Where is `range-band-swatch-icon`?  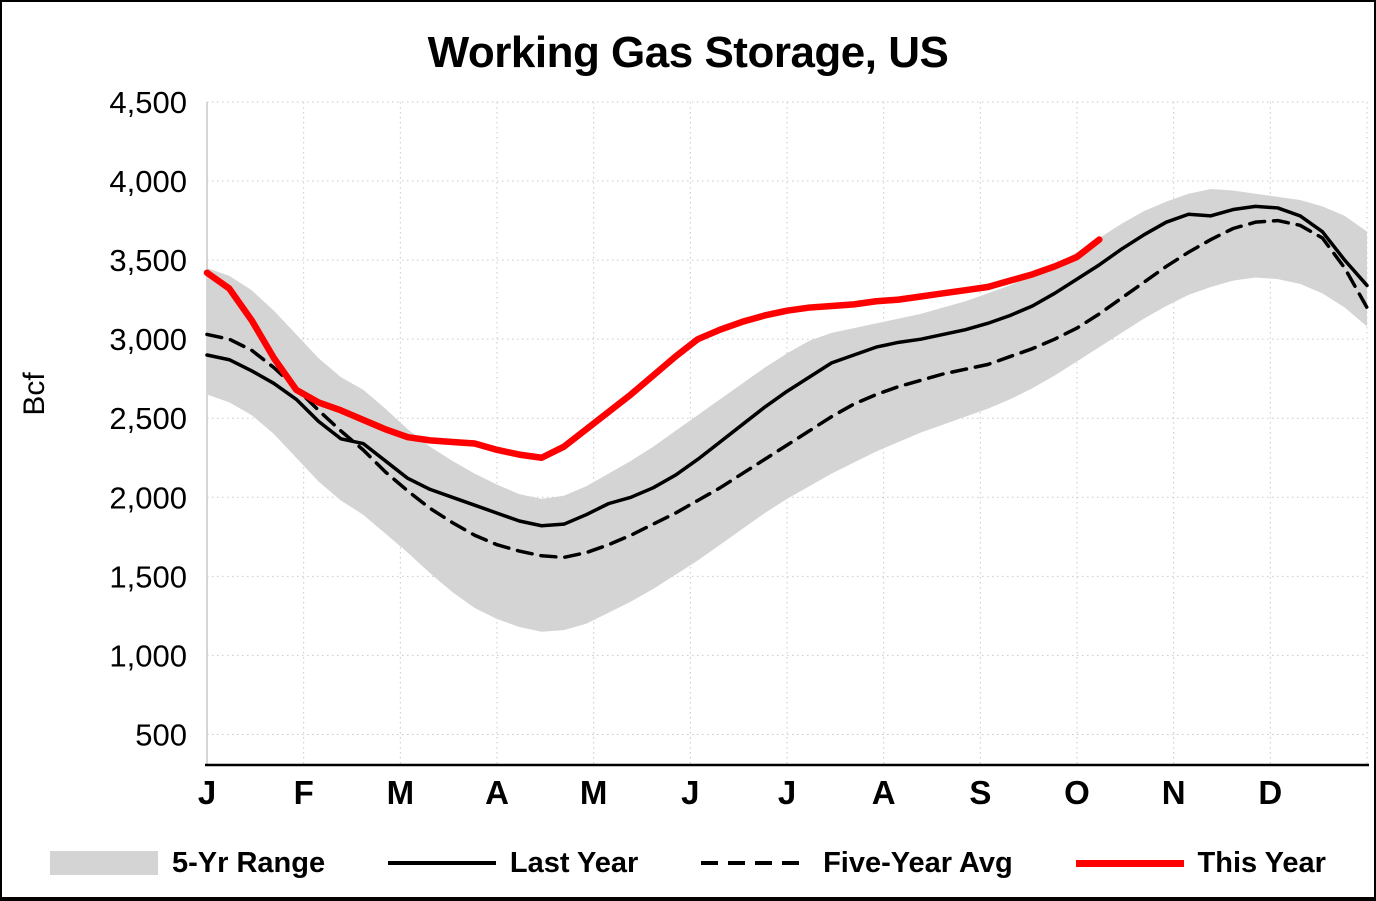 range-band-swatch-icon is located at coordinates (104, 863).